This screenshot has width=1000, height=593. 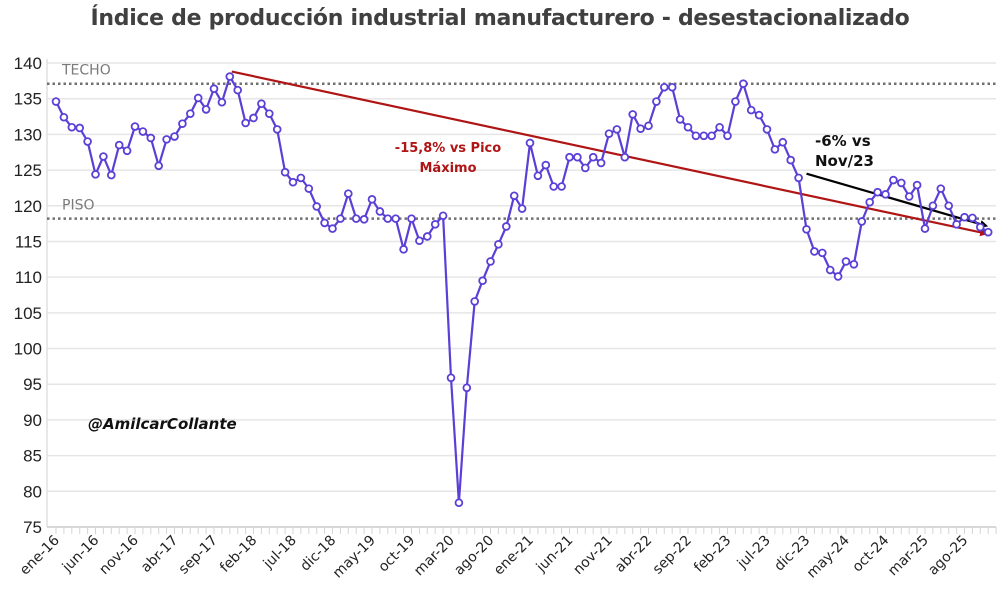 What do you see at coordinates (198, 555) in the screenshot?
I see `x-tick-label: sep-17` at bounding box center [198, 555].